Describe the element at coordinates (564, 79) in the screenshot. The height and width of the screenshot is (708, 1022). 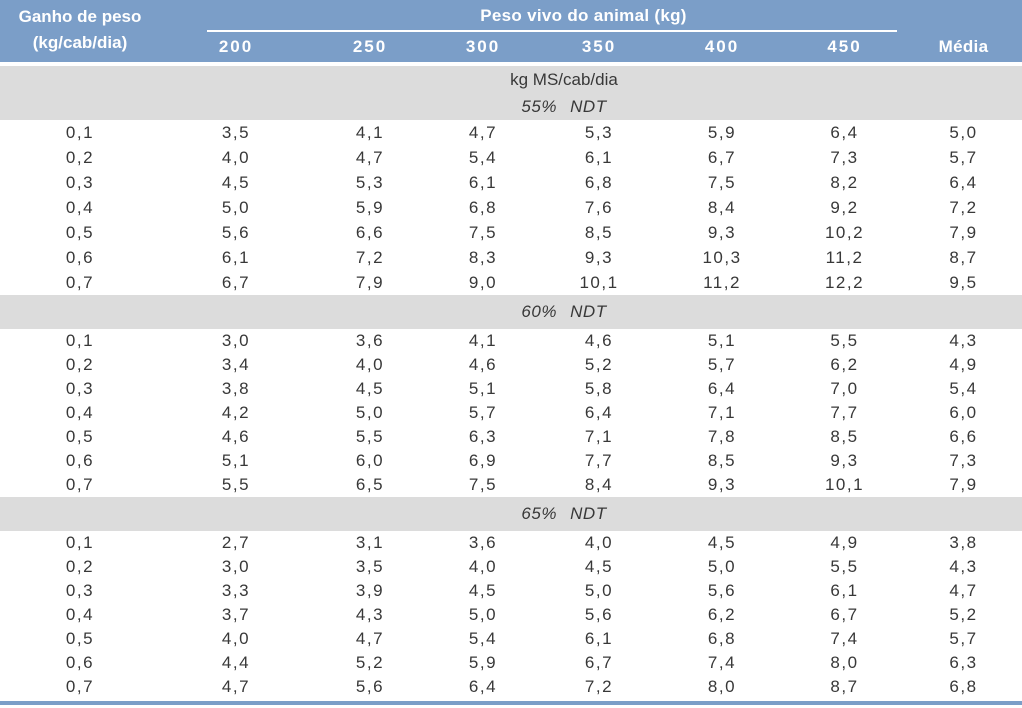
I see `unit-label: kg MS/cab/dia` at that location.